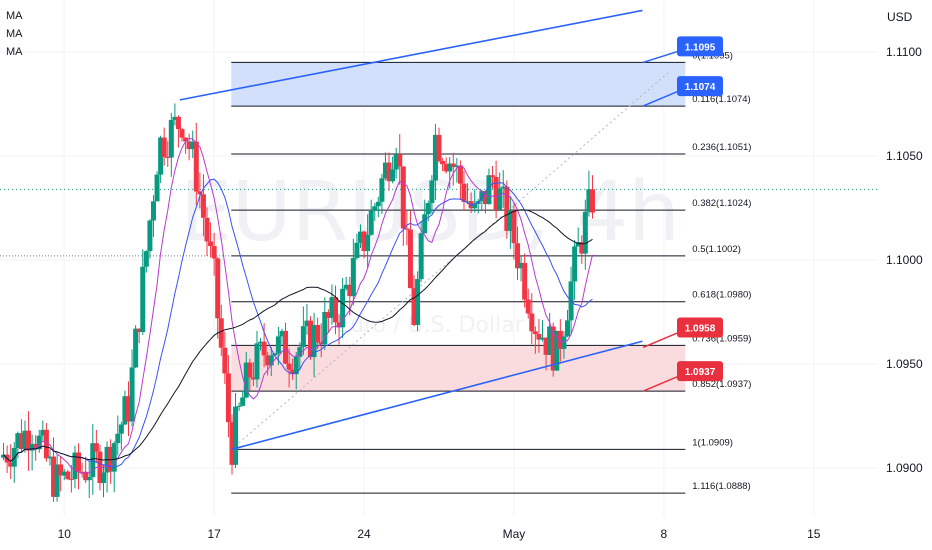 The width and height of the screenshot is (932, 550). I want to click on fib-level-label-1: 0.116(1.1074), so click(721, 99).